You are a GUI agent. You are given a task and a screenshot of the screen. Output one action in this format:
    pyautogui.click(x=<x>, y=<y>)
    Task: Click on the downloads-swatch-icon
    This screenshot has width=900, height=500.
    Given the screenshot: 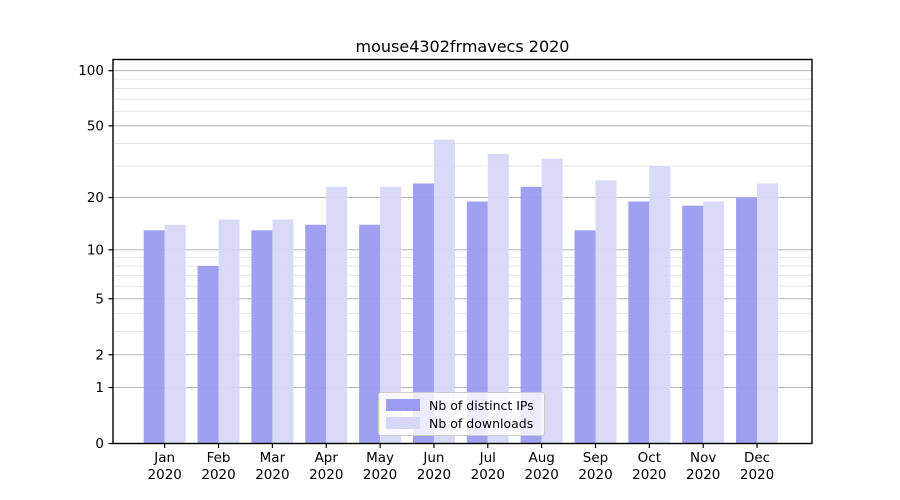 What is the action you would take?
    pyautogui.click(x=403, y=423)
    